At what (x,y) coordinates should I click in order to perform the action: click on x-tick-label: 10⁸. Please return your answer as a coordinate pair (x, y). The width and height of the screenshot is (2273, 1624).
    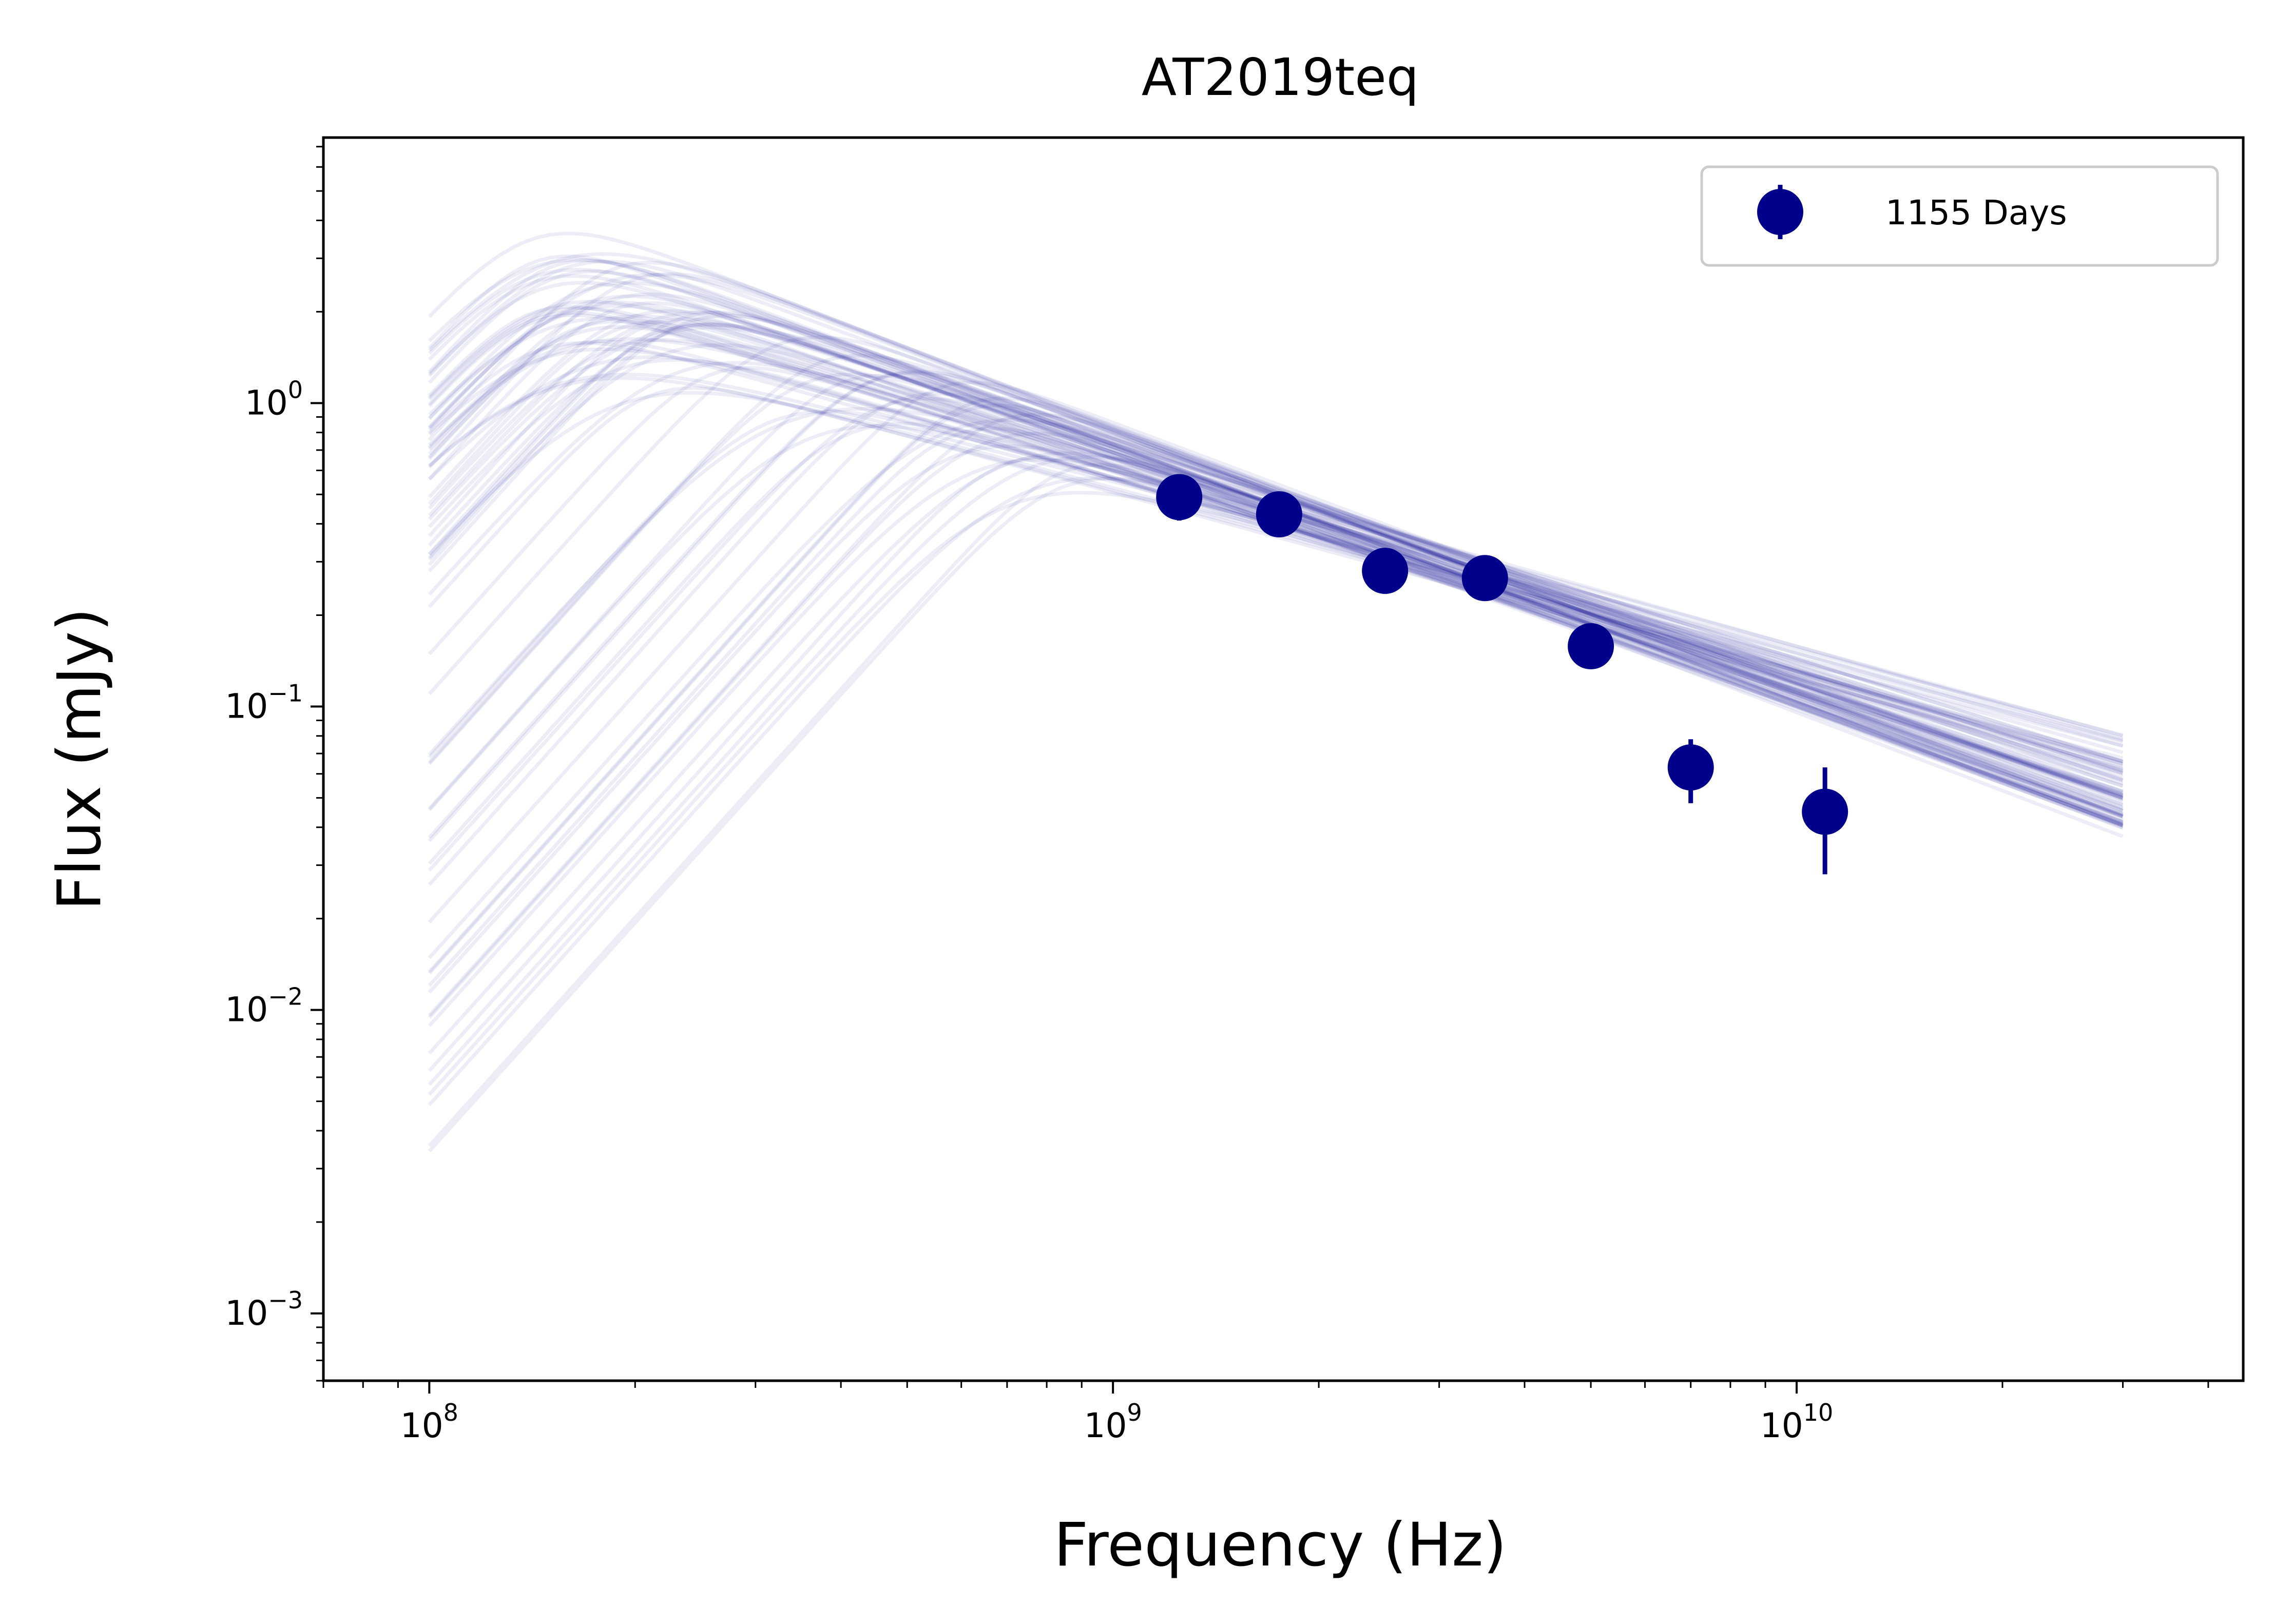
    Looking at the image, I should click on (429, 1422).